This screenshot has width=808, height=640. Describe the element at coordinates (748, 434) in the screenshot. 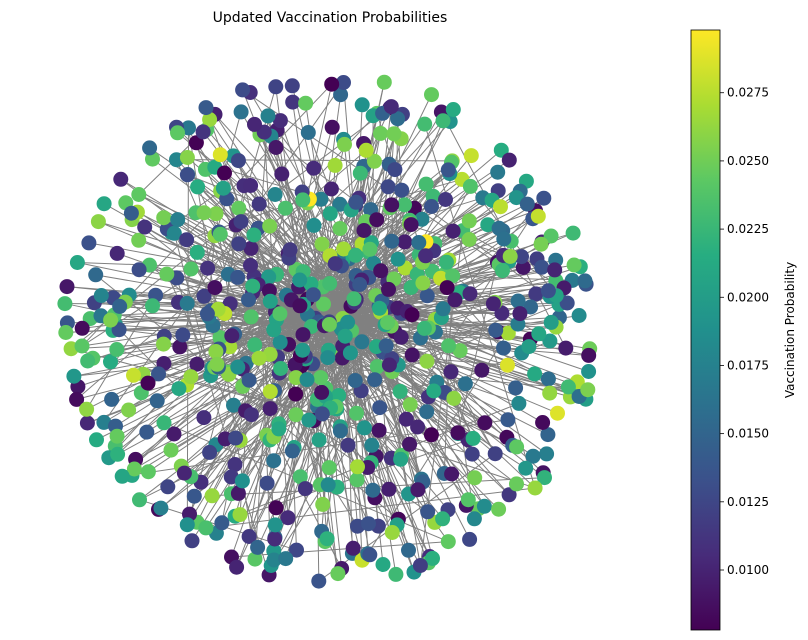

I see `colorbar-tick-label: 0.0150` at that location.